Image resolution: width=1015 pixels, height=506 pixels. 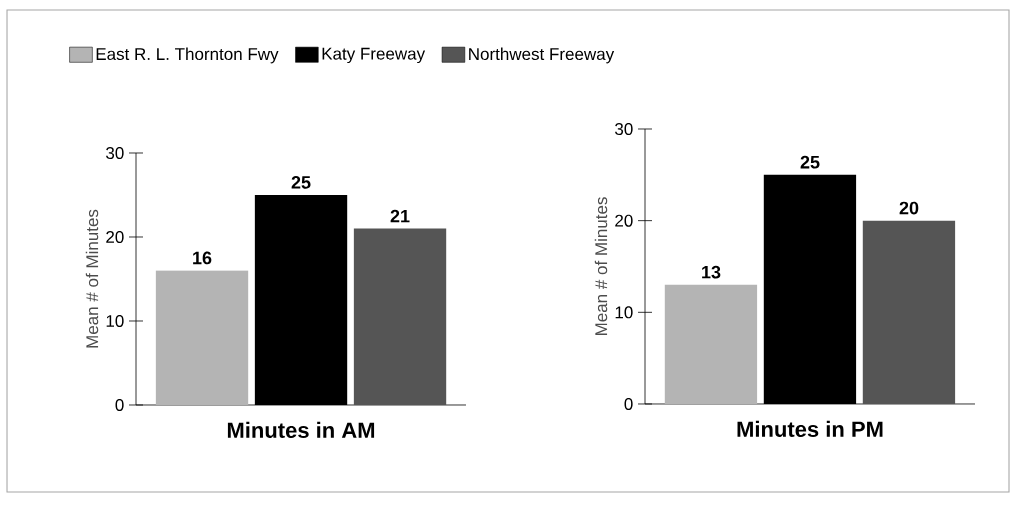 What do you see at coordinates (187, 55) in the screenshot?
I see `legend-label: East R. L. Thornton Fwy` at bounding box center [187, 55].